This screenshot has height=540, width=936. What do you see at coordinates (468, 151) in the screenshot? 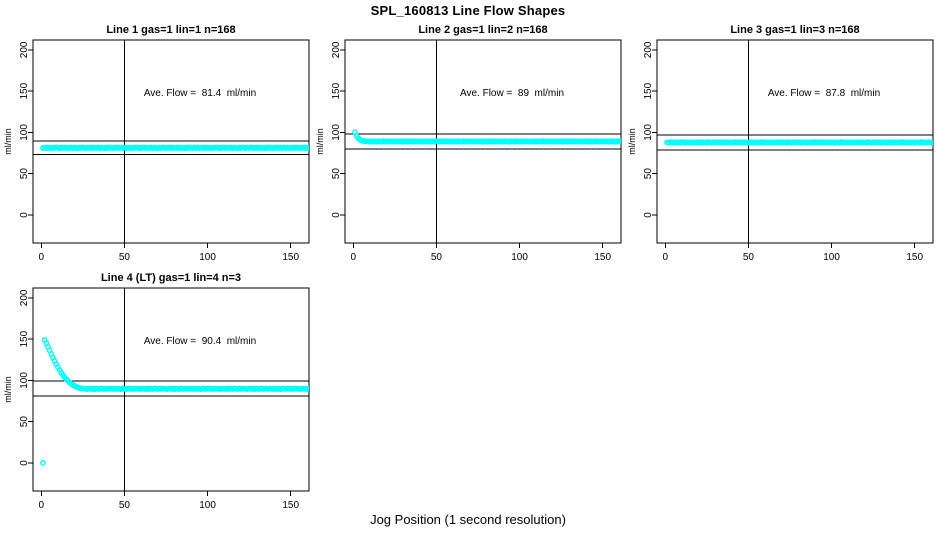
I see `plot-canvas-line-2: 0 50 100 150 0 50 100 150 200 ml/min` at bounding box center [468, 151].